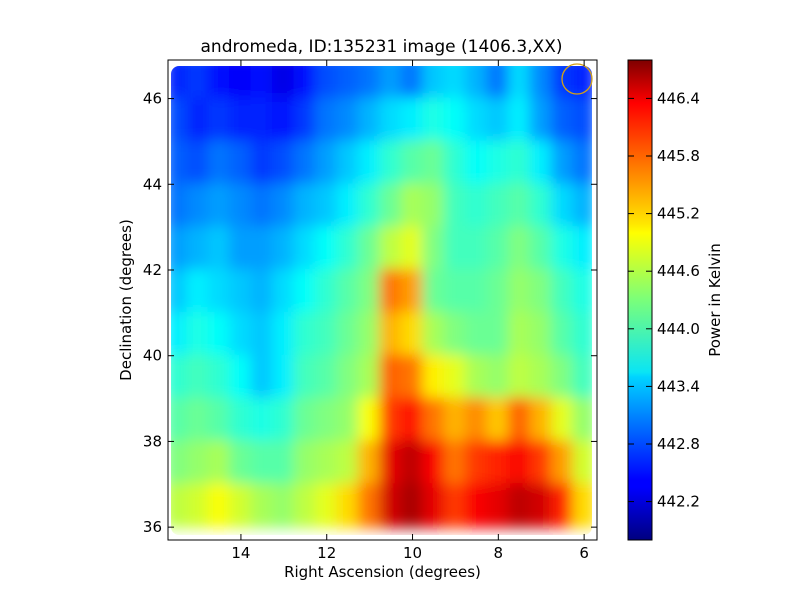 The image size is (800, 600). Describe the element at coordinates (152, 356) in the screenshot. I see `y-tick-label: 40` at that location.